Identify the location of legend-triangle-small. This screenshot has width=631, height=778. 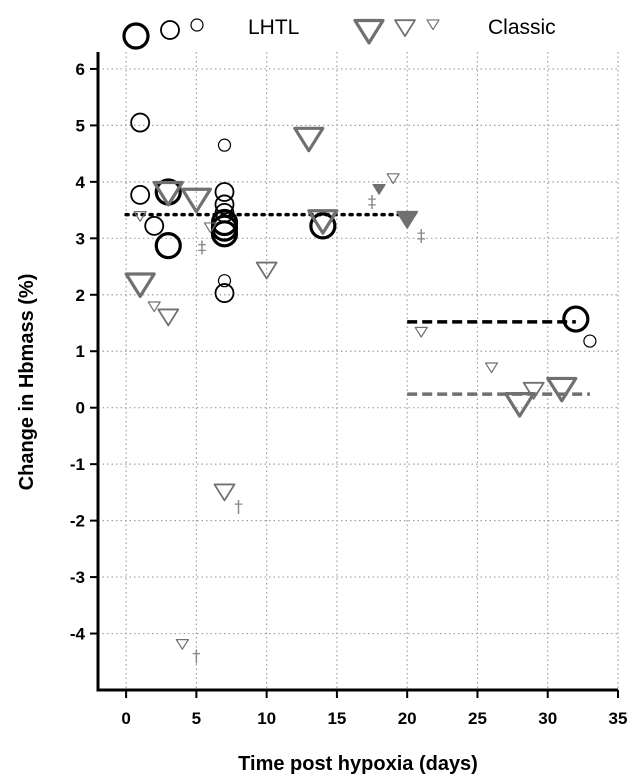
(433, 25).